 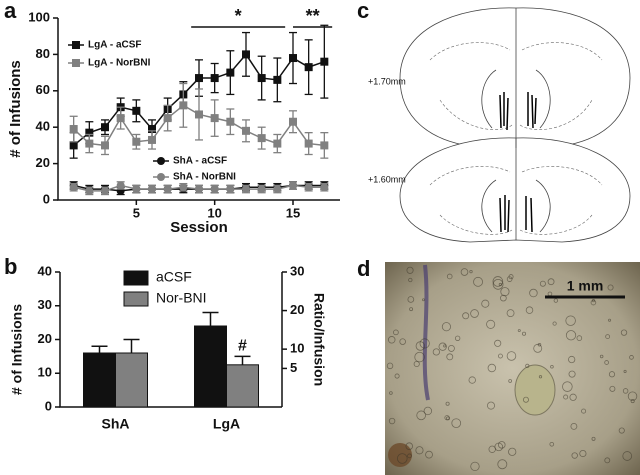 I want to click on legend-label: LgA - aCSF, so click(x=115, y=45).